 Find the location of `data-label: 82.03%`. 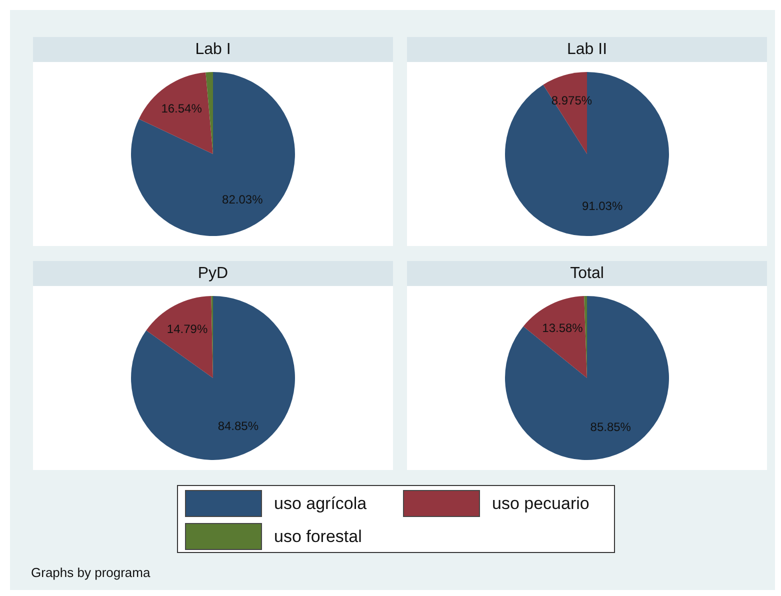

data-label: 82.03% is located at coordinates (243, 199).